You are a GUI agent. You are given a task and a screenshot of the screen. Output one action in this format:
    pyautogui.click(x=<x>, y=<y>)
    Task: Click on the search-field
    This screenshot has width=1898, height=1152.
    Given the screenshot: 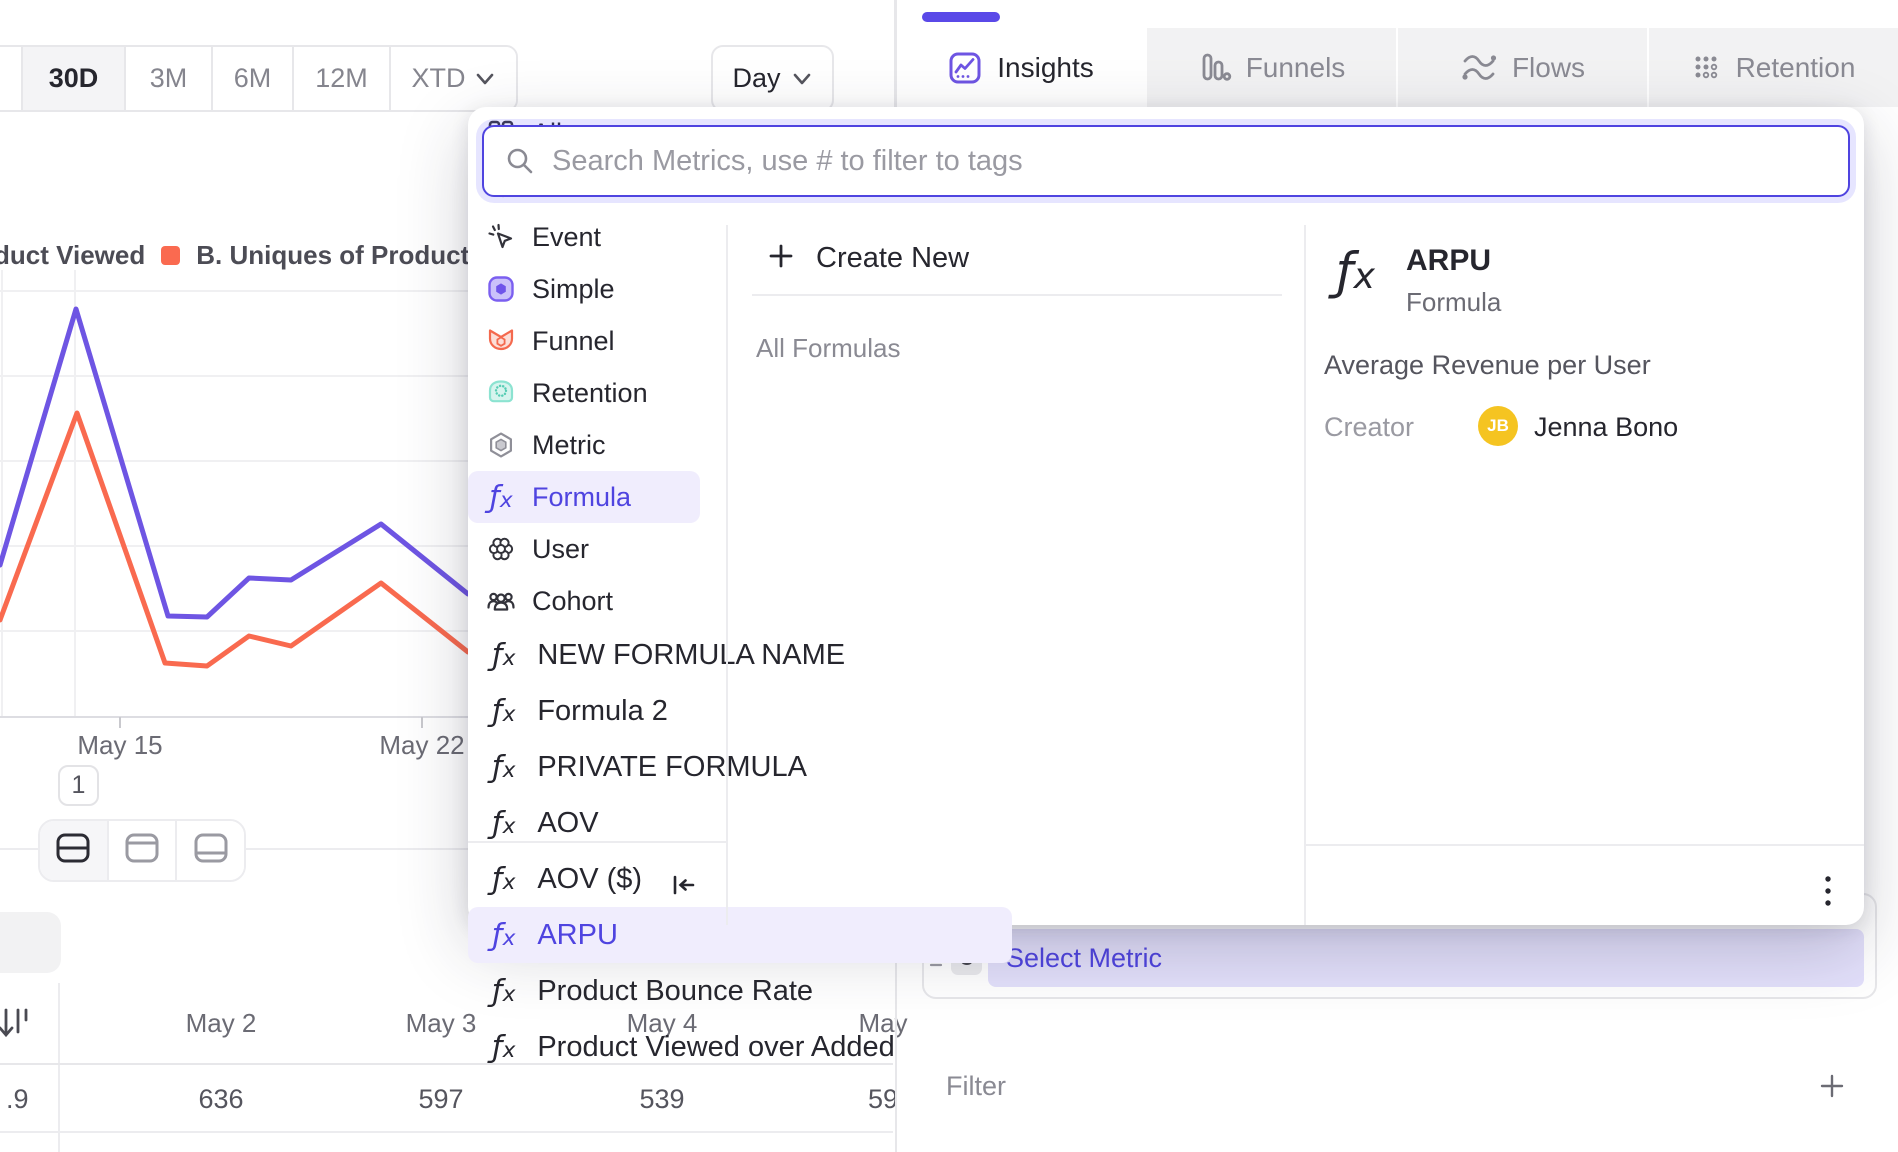 What is the action you would take?
    pyautogui.click(x=1166, y=161)
    